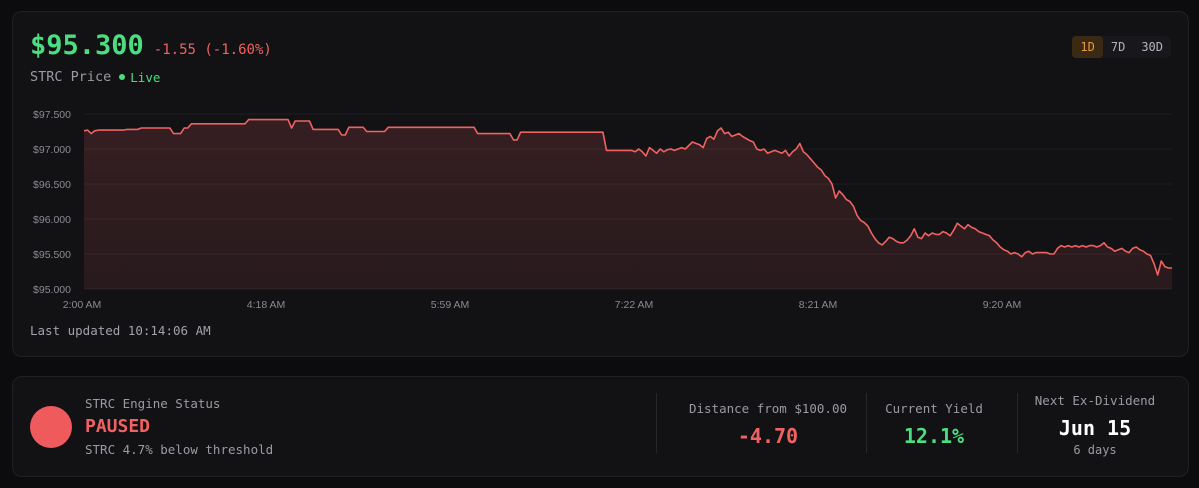 The width and height of the screenshot is (1199, 488). What do you see at coordinates (1095, 428) in the screenshot?
I see `exdividend-date: Jun 15` at bounding box center [1095, 428].